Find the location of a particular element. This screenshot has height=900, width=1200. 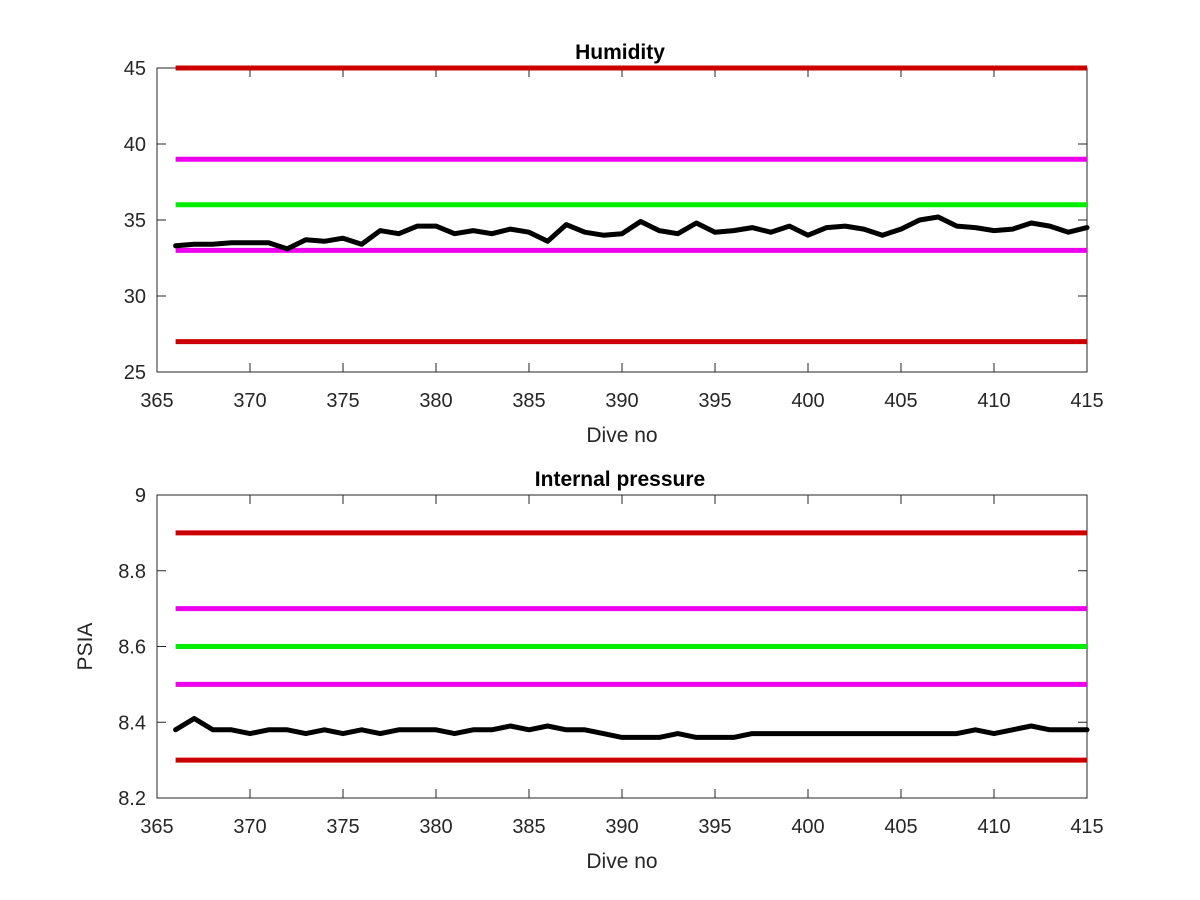

y-tick-label: 45 is located at coordinates (135, 69).